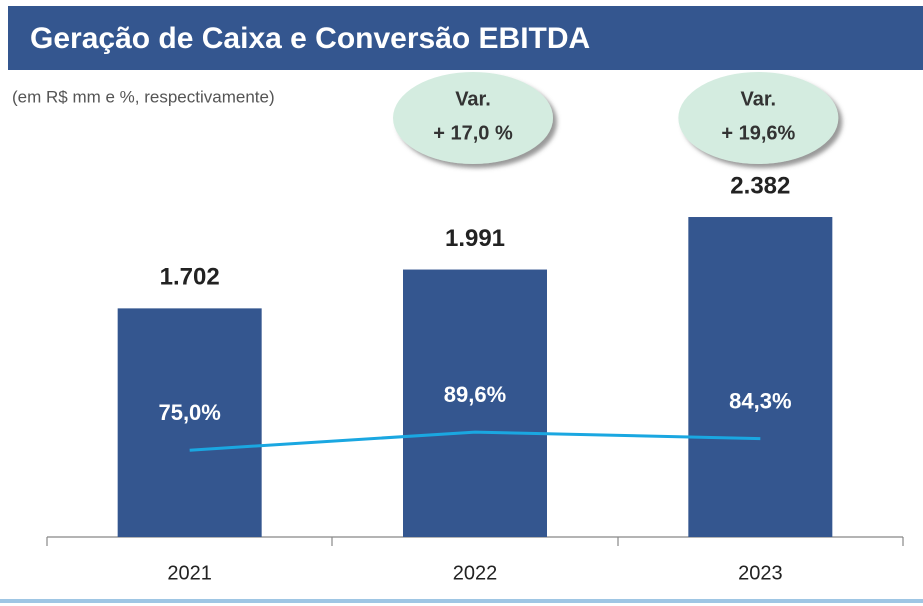 Image resolution: width=923 pixels, height=606 pixels. Describe the element at coordinates (461, 601) in the screenshot. I see `bottom-rule` at that location.